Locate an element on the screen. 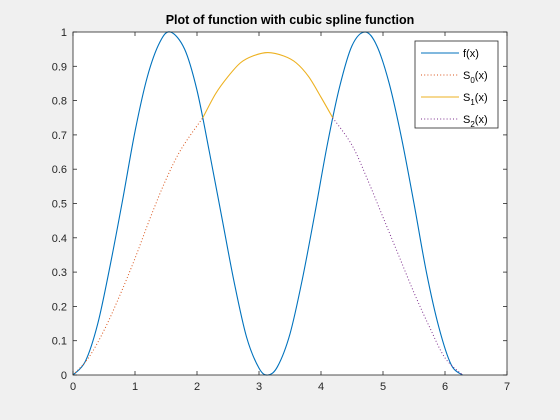 The width and height of the screenshot is (560, 420). legend-label-f: f(x) is located at coordinates (471, 54).